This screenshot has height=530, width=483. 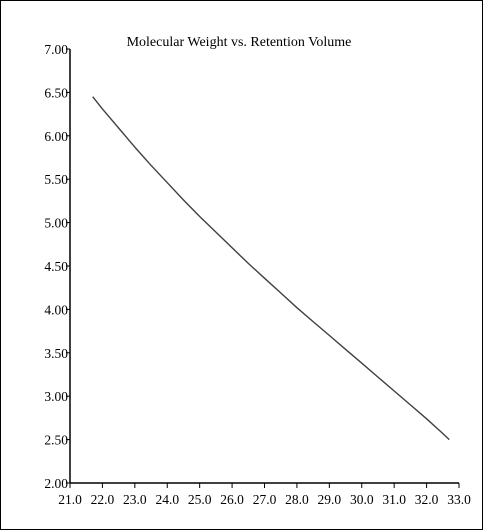 What do you see at coordinates (394, 499) in the screenshot?
I see `x-tick-label: 31.0` at bounding box center [394, 499].